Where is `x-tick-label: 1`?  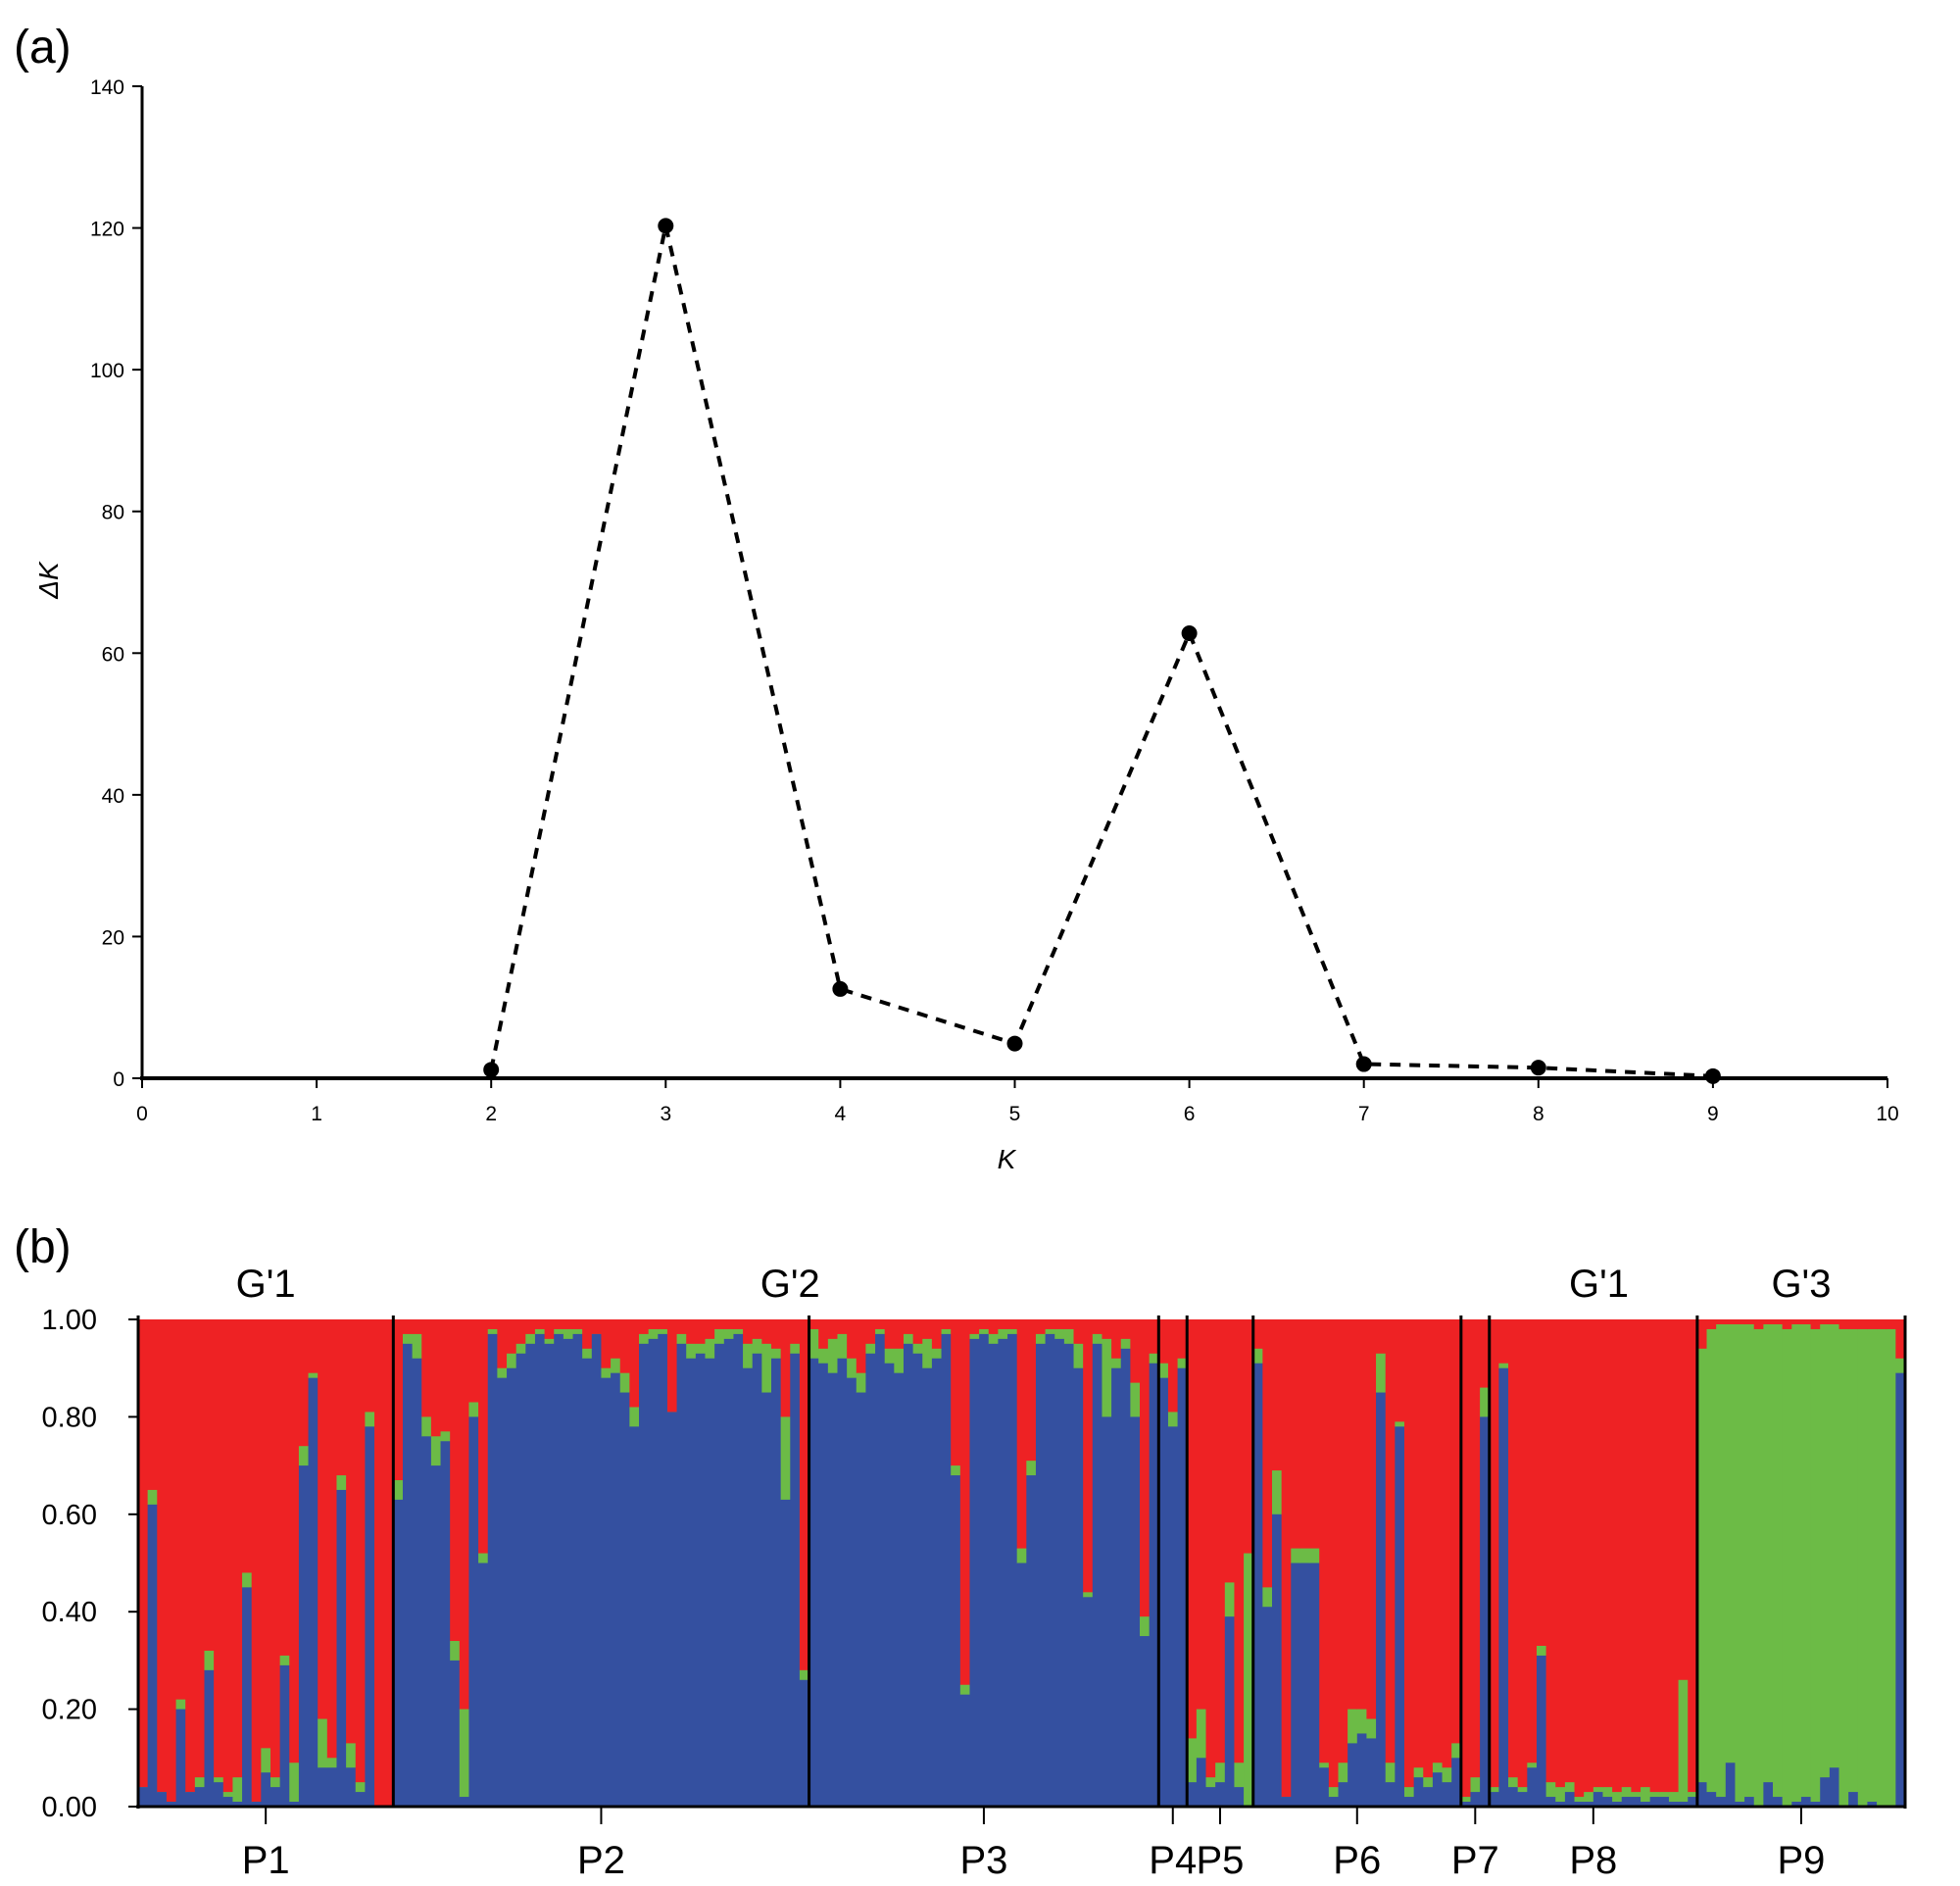
x-tick-label: 1 is located at coordinates (316, 1114).